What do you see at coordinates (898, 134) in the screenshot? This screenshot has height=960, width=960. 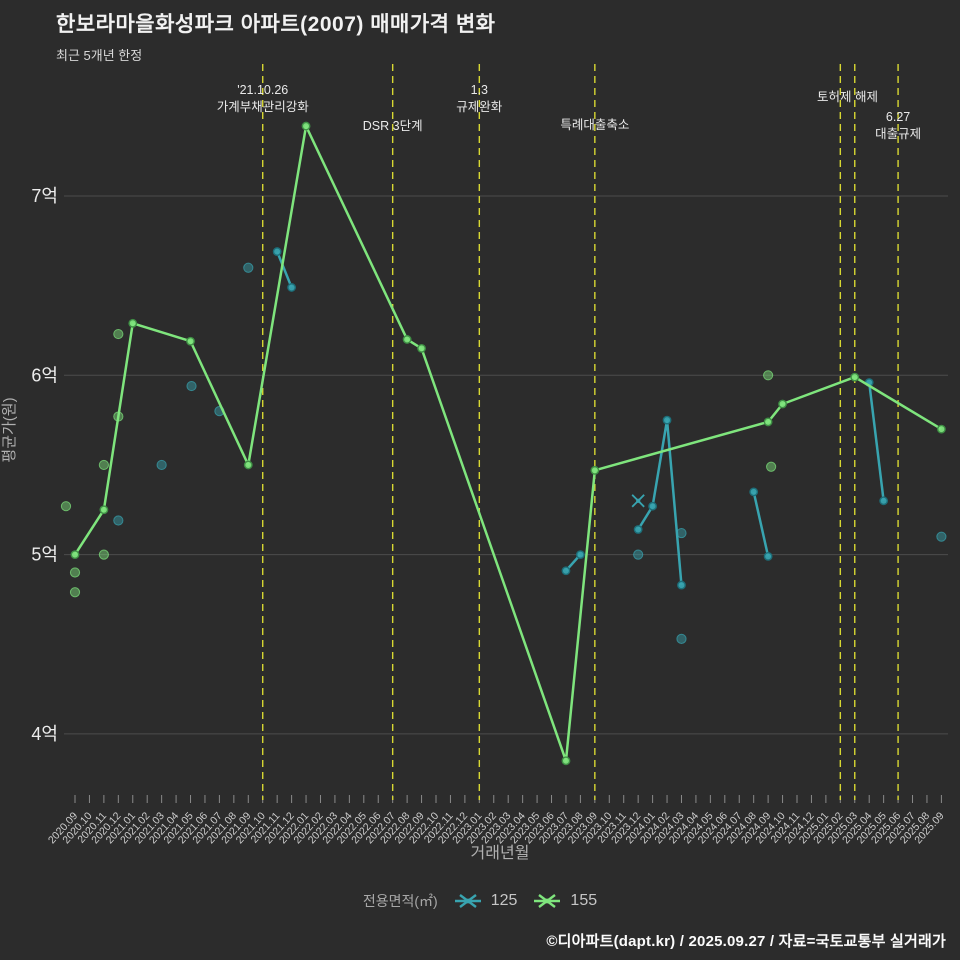 I see `event-label: 대출규제` at bounding box center [898, 134].